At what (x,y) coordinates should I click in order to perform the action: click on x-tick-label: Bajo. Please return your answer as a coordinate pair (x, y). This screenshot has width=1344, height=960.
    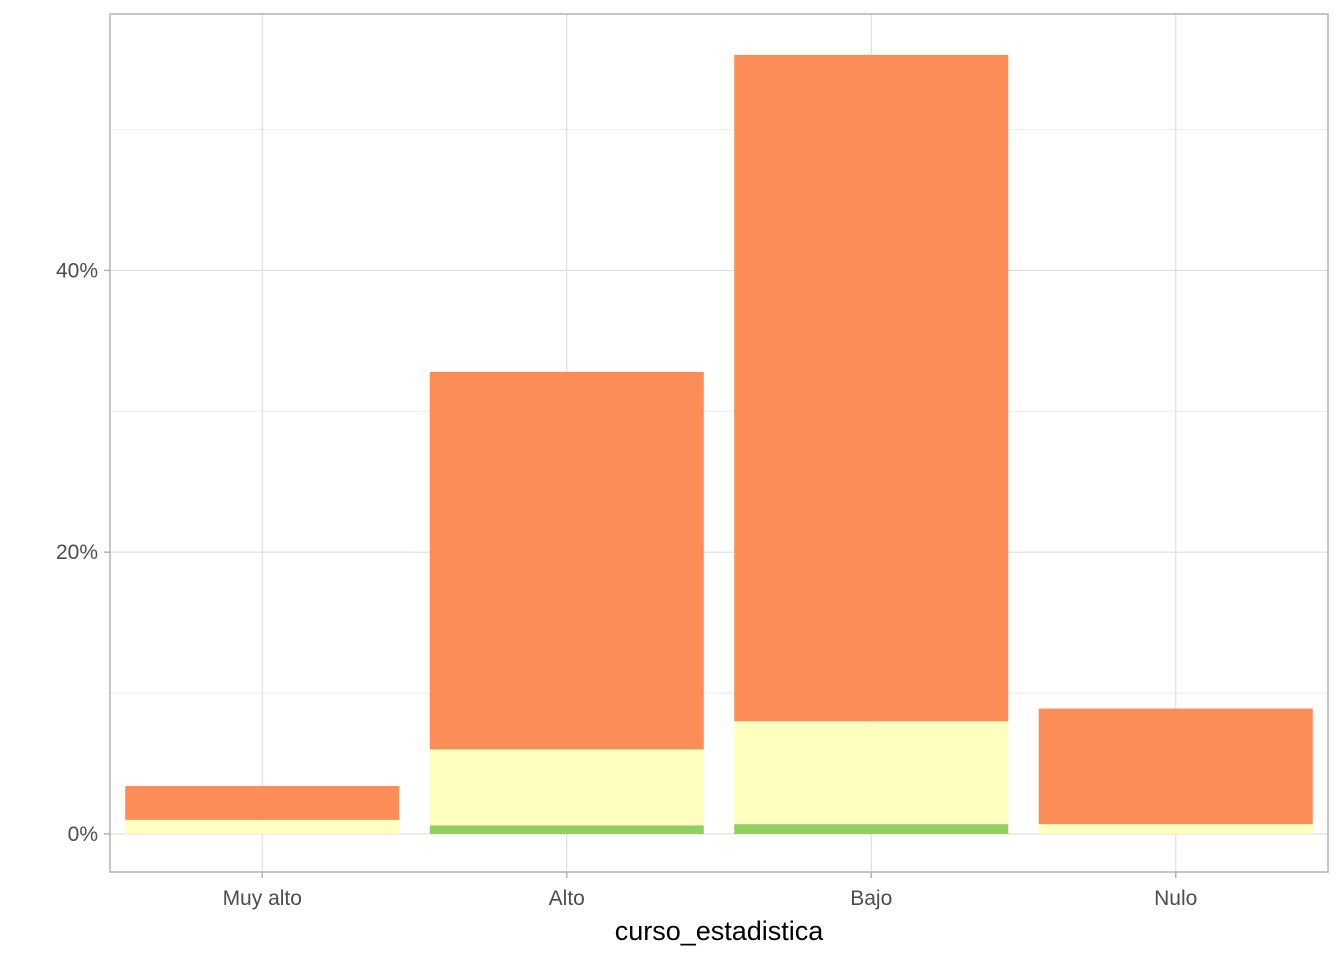
    Looking at the image, I should click on (871, 898).